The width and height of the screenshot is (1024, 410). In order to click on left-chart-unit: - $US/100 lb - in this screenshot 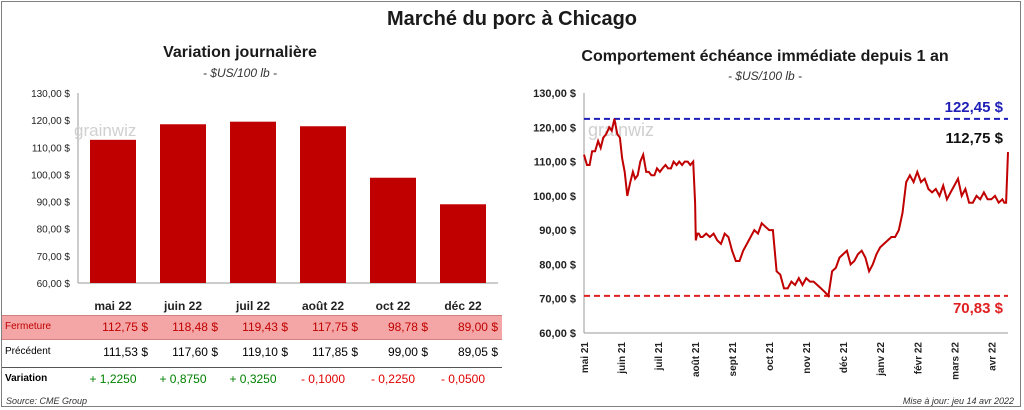, I will do `click(240, 73)`.